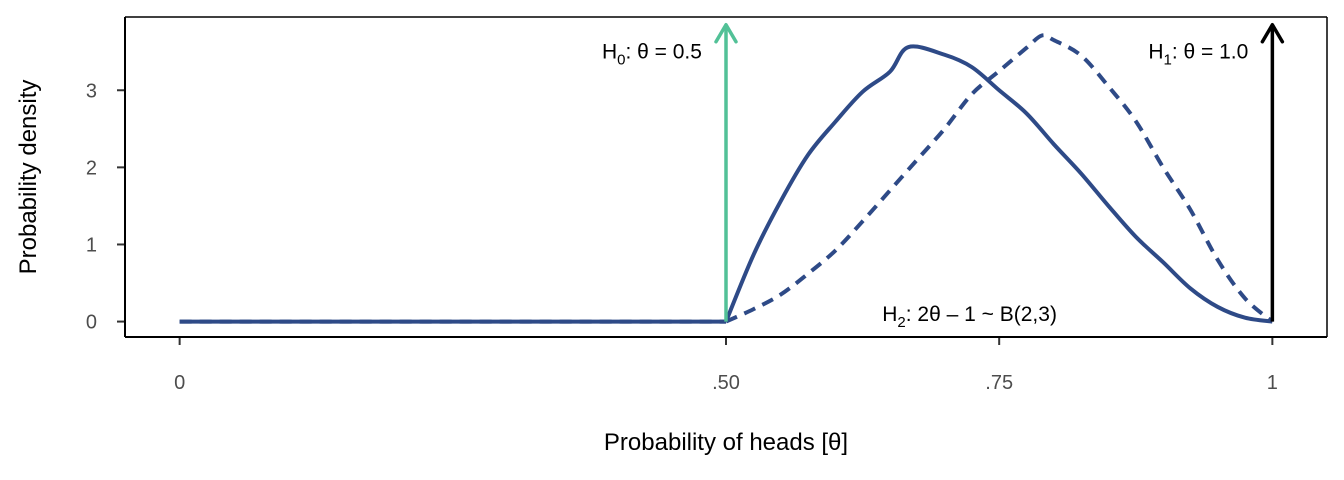 The width and height of the screenshot is (1344, 480). Describe the element at coordinates (1272, 383) in the screenshot. I see `x-tick-label: 1` at that location.